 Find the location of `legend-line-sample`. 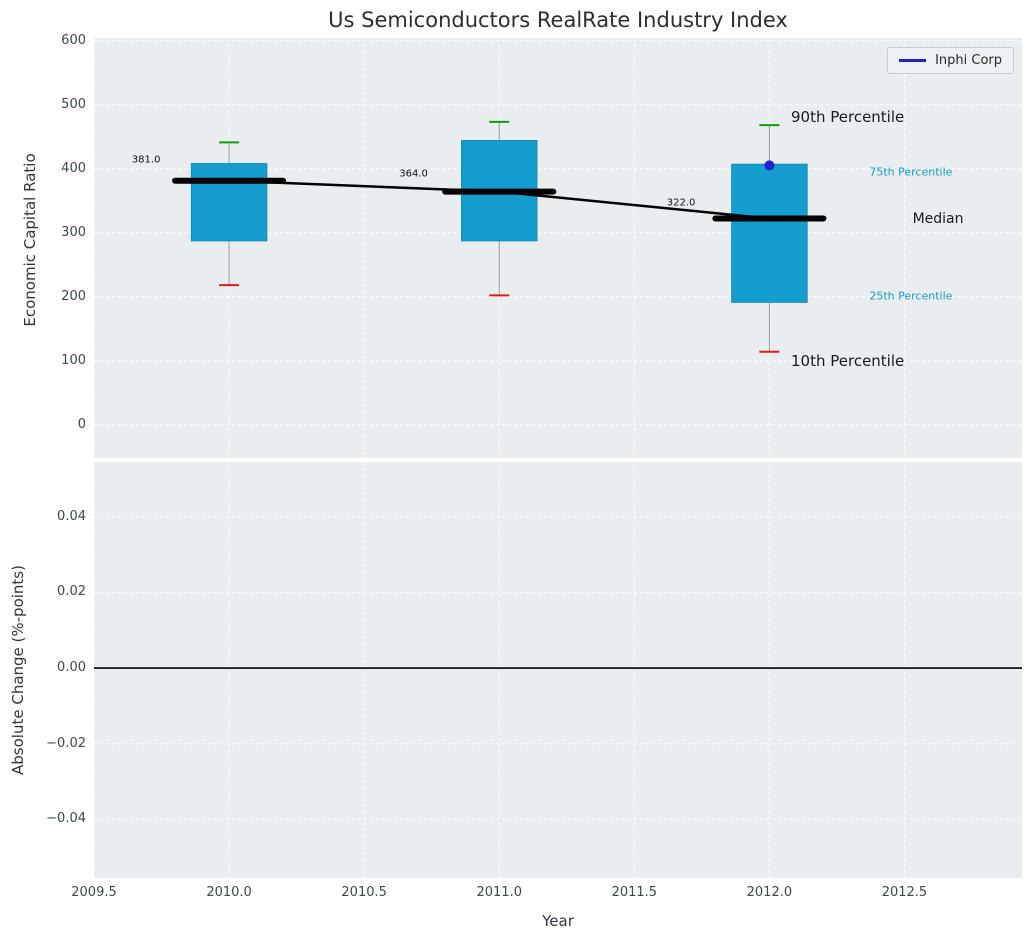

legend-line-sample is located at coordinates (913, 60).